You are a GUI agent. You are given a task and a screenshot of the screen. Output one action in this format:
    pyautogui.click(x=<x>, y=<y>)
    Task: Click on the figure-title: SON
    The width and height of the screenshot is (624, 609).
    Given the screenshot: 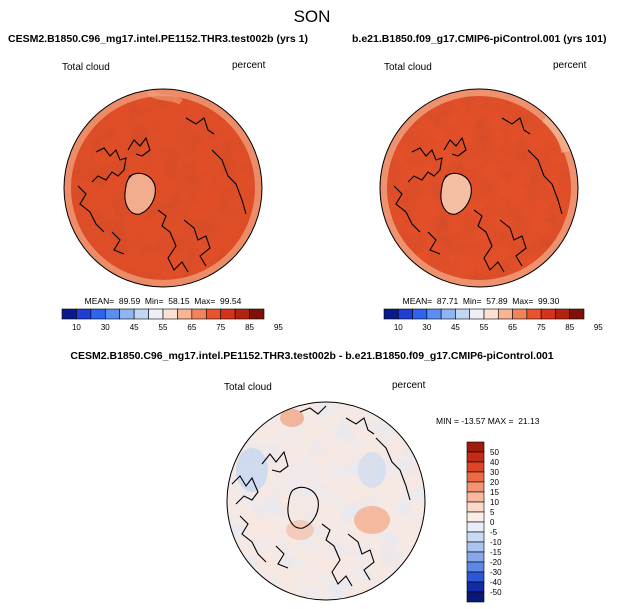 What is the action you would take?
    pyautogui.click(x=312, y=16)
    